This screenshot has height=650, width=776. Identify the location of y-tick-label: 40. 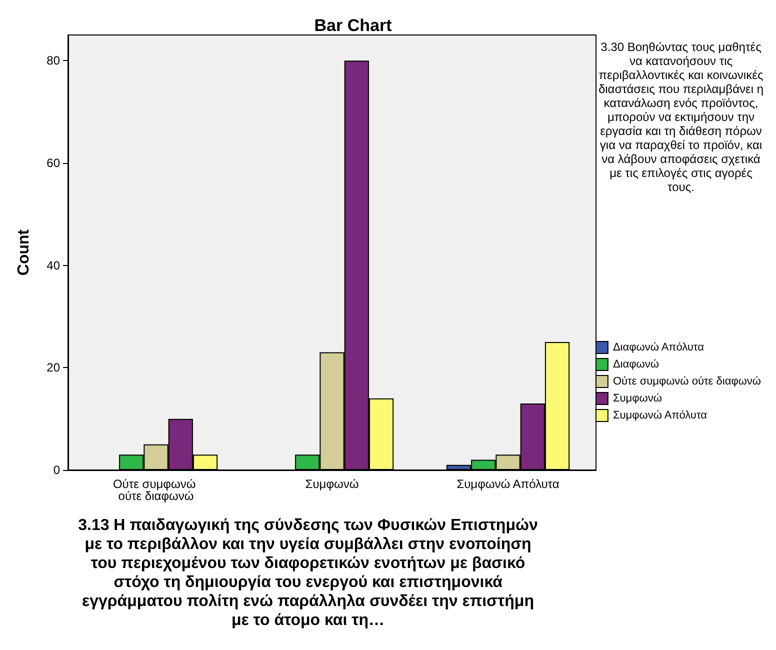
(53, 265).